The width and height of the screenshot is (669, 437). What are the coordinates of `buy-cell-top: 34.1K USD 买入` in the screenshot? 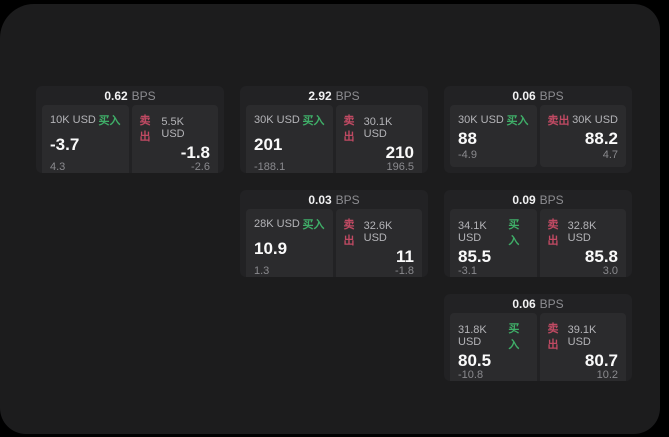 It's located at (493, 232).